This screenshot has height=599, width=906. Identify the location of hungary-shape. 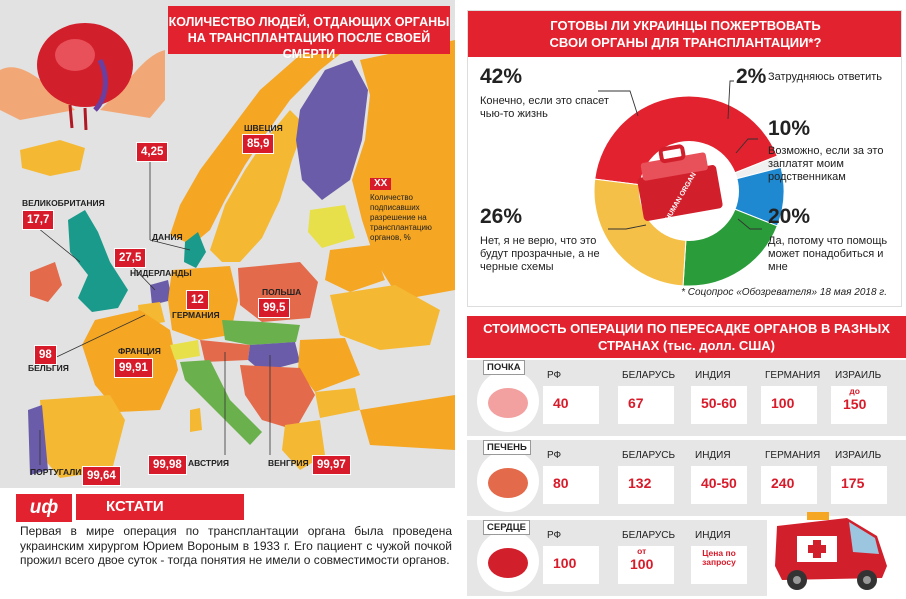
(274, 357).